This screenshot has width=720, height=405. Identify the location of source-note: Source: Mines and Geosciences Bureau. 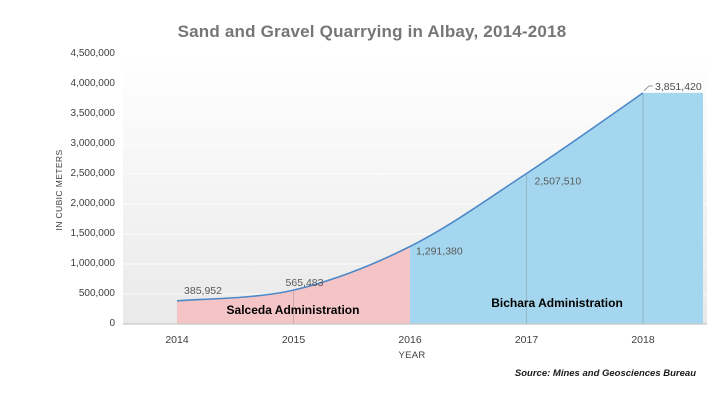
(605, 373).